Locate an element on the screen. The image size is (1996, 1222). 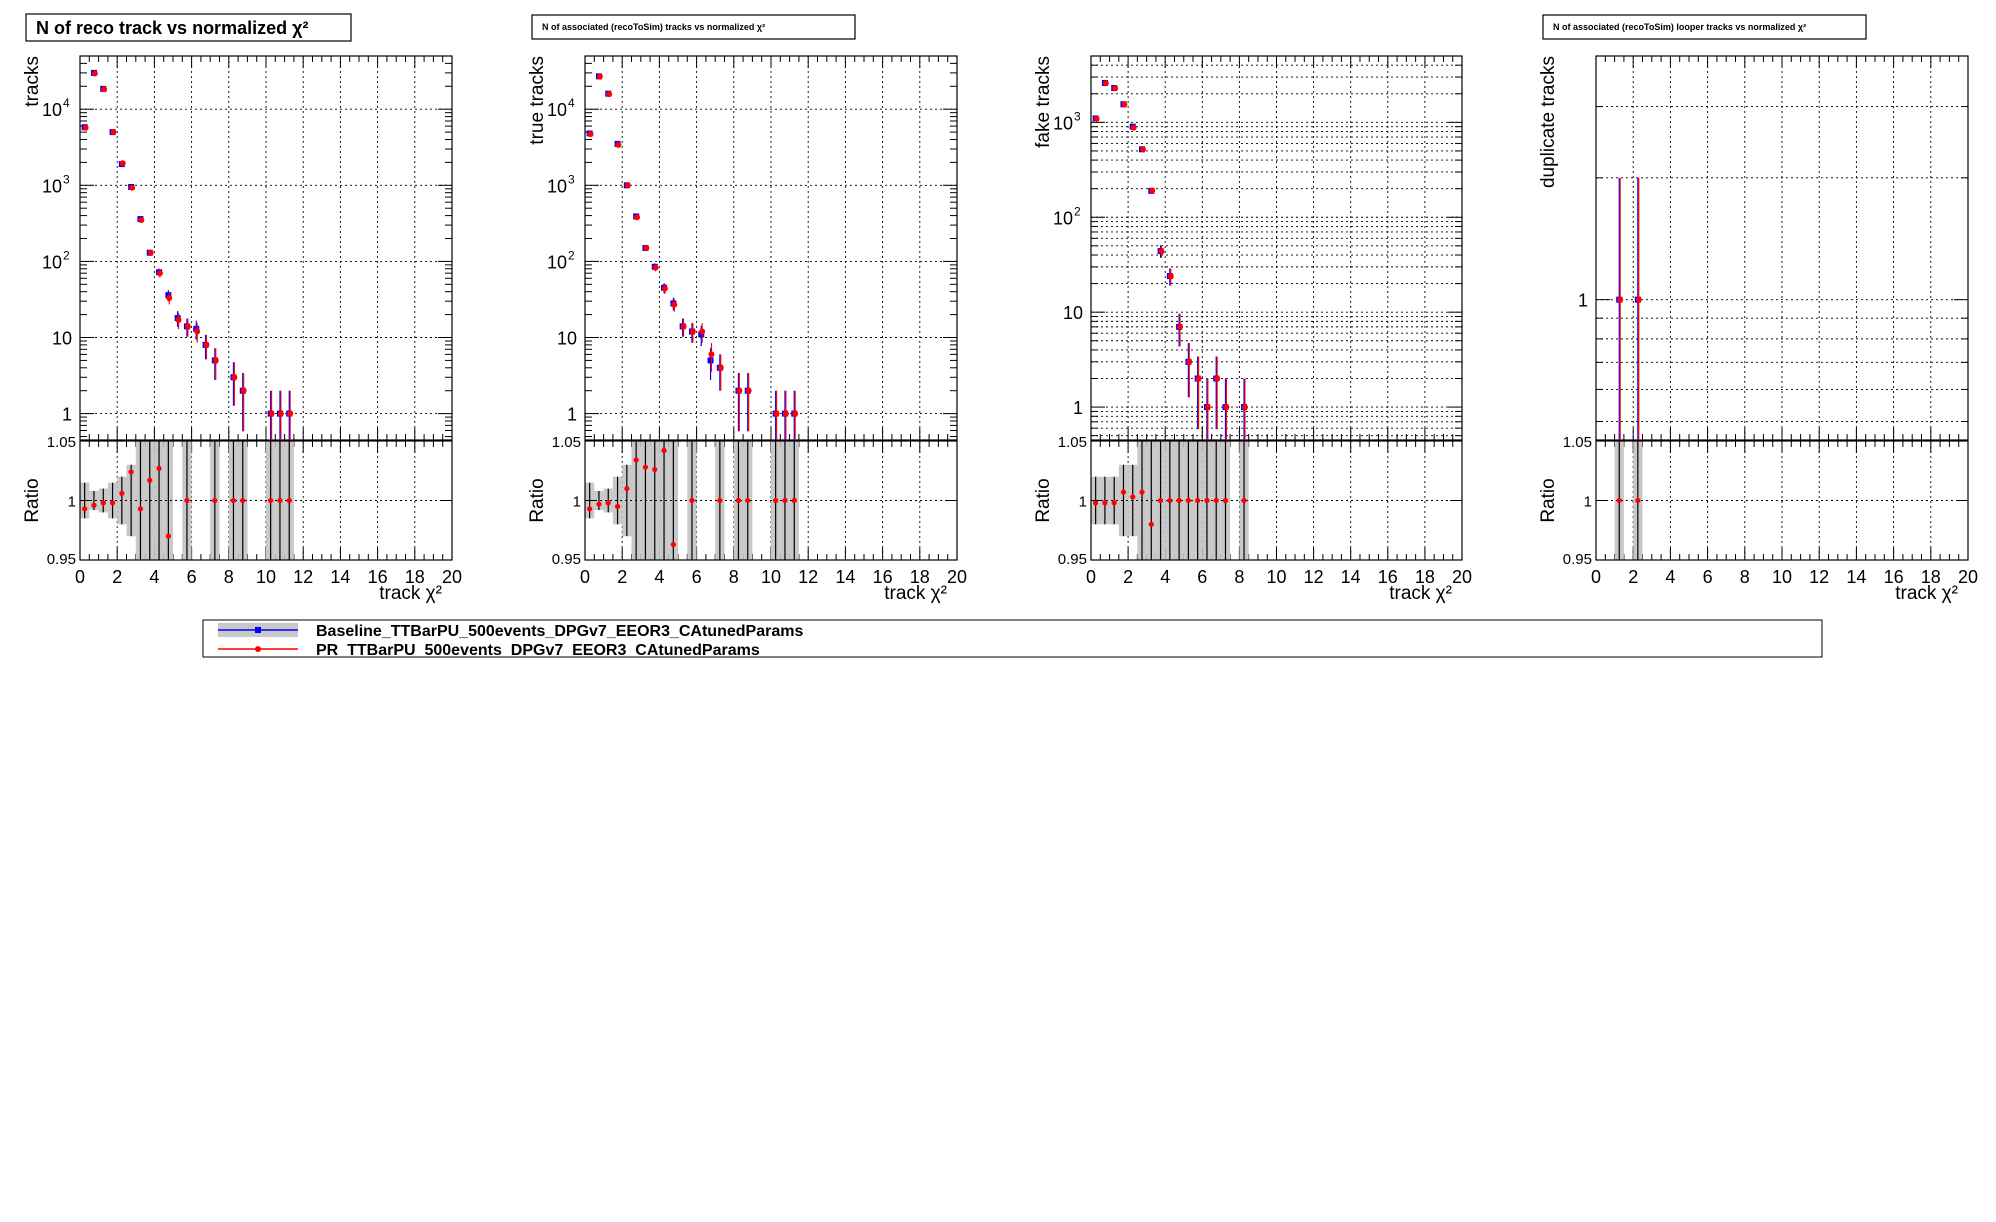
x-tick-label: 20 is located at coordinates (452, 577).